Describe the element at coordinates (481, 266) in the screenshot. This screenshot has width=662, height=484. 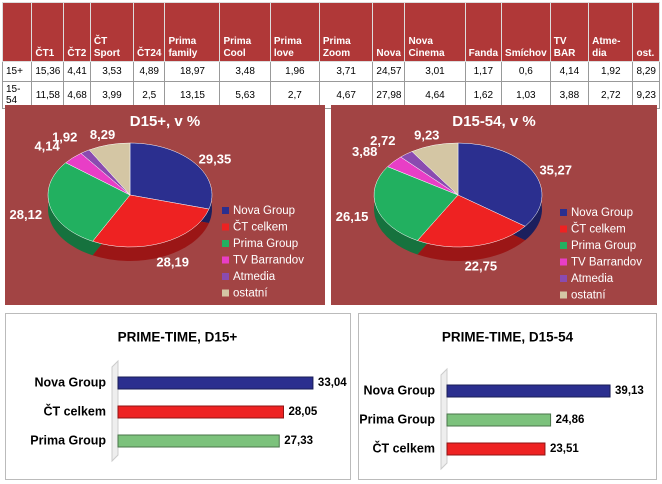
I see `value-label: 22,75` at that location.